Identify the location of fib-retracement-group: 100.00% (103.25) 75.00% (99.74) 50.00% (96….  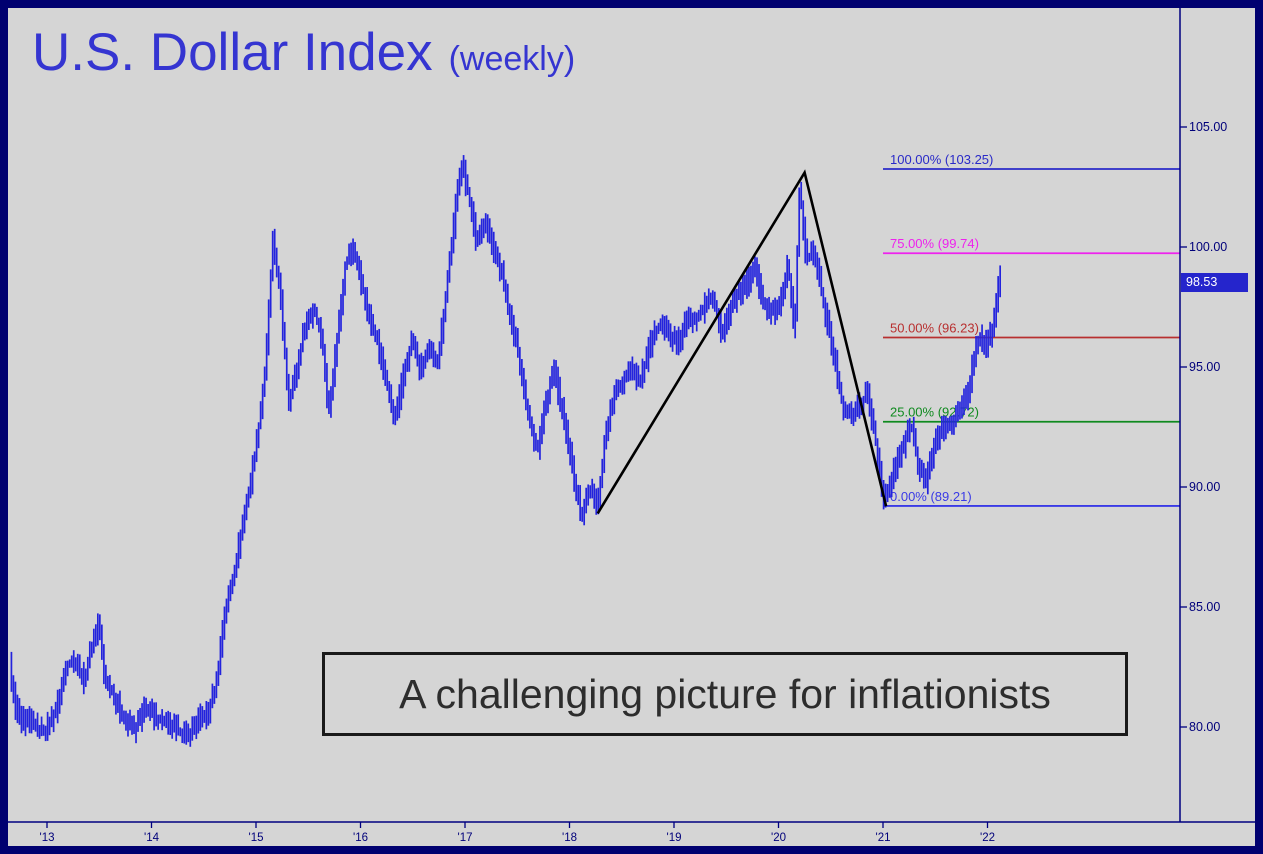
(1031, 329).